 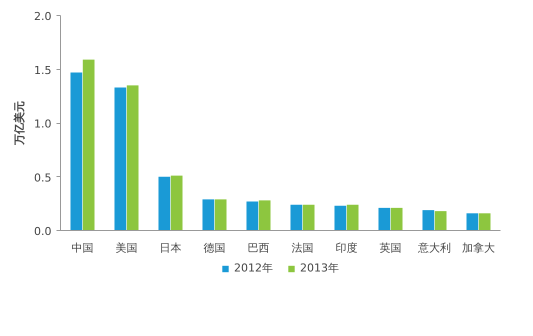 What do you see at coordinates (171, 248) in the screenshot?
I see `x-tick-label: 日本` at bounding box center [171, 248].